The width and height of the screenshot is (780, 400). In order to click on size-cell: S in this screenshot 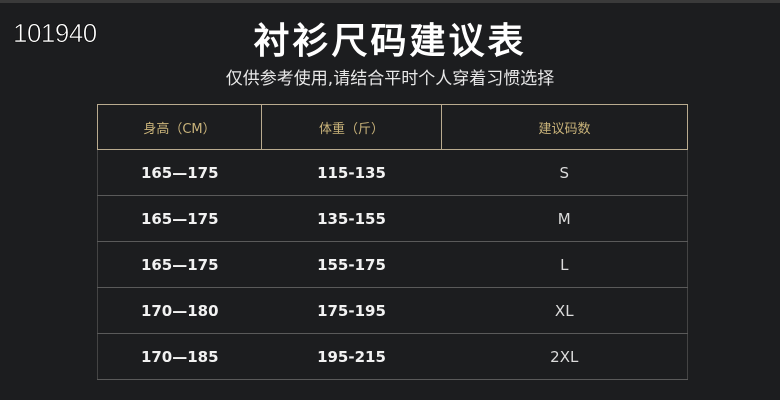, I will do `click(564, 172)`.